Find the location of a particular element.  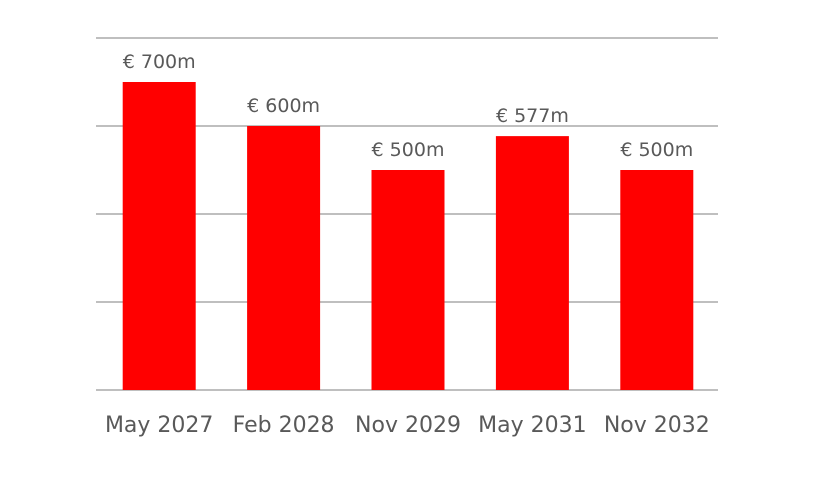

data-label-3: € 577m is located at coordinates (532, 116).